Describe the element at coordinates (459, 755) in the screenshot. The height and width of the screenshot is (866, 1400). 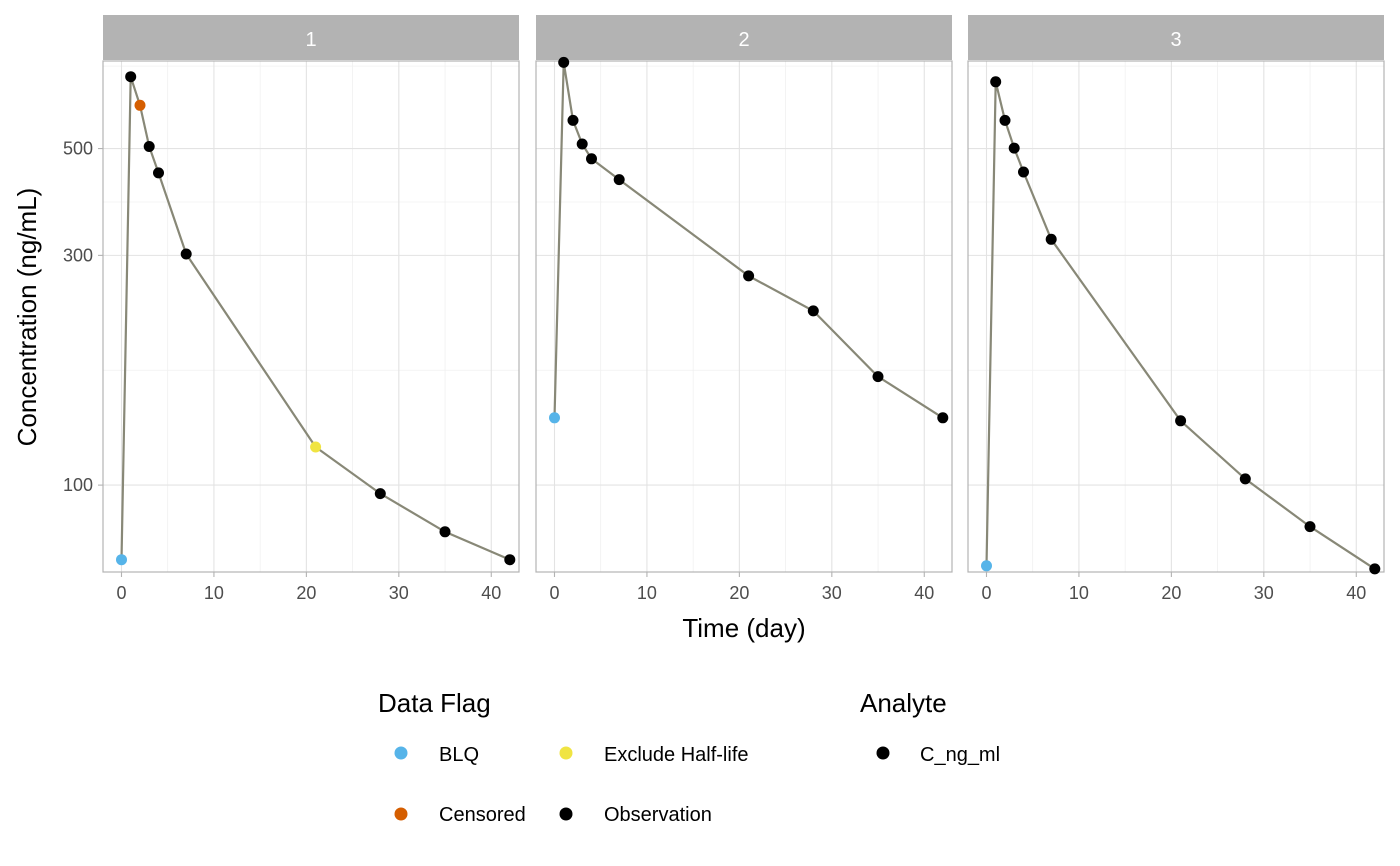
I see `legend-label-blq: BLQ` at that location.